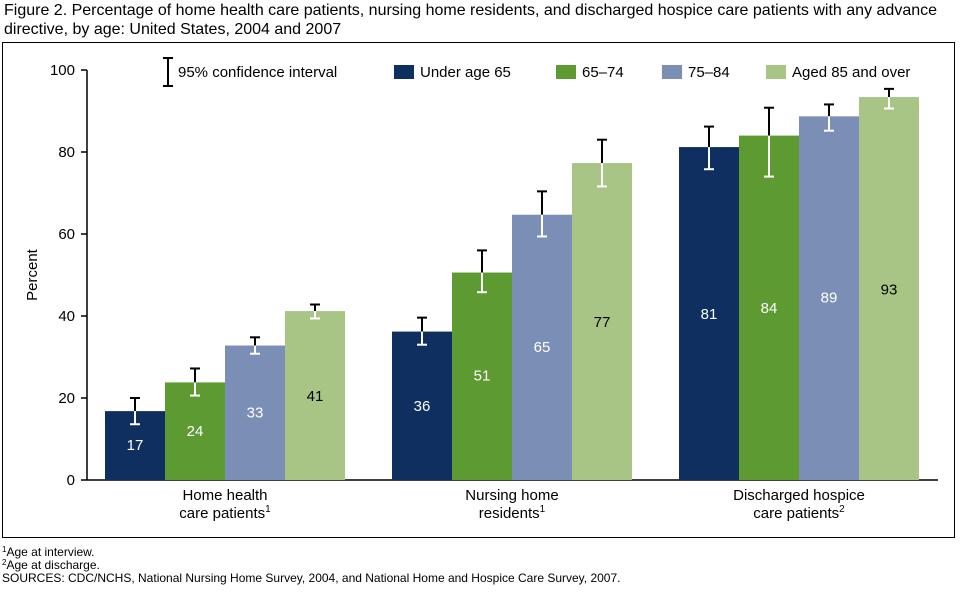  I want to click on y-tick-label: 100, so click(62, 70).